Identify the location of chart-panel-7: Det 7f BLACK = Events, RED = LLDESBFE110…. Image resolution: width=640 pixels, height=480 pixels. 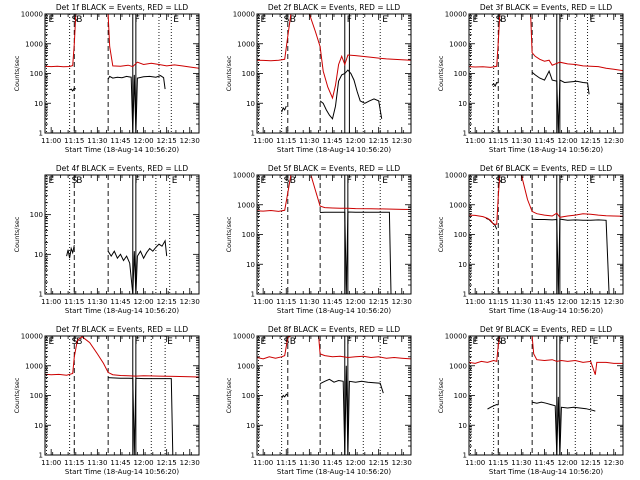
(106, 400).